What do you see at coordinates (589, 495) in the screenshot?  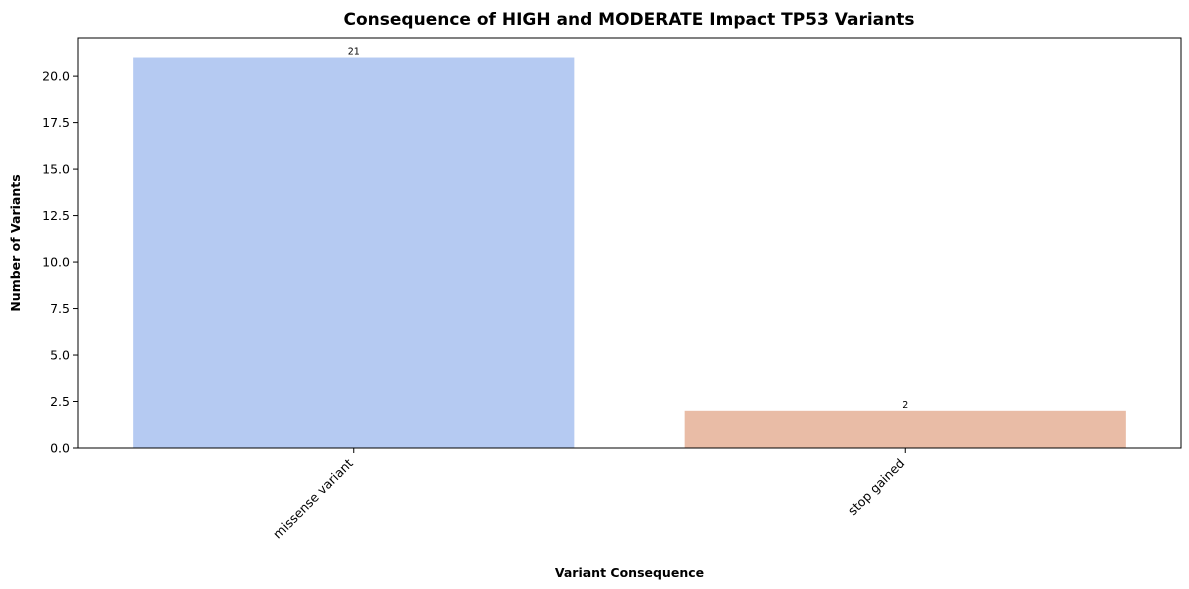 I see `x-axis: missense variant stop gained` at bounding box center [589, 495].